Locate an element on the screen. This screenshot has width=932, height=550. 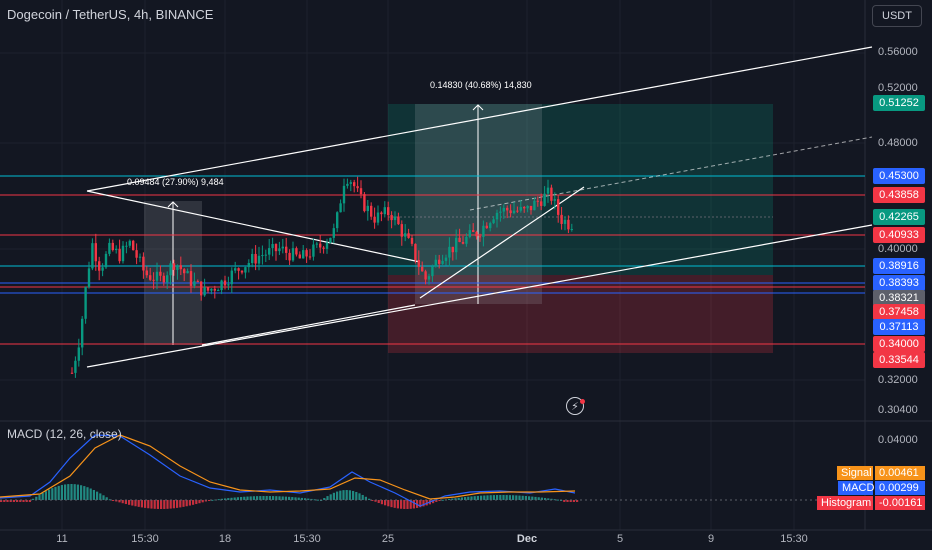
time-axis-label: 18 is located at coordinates (225, 539).